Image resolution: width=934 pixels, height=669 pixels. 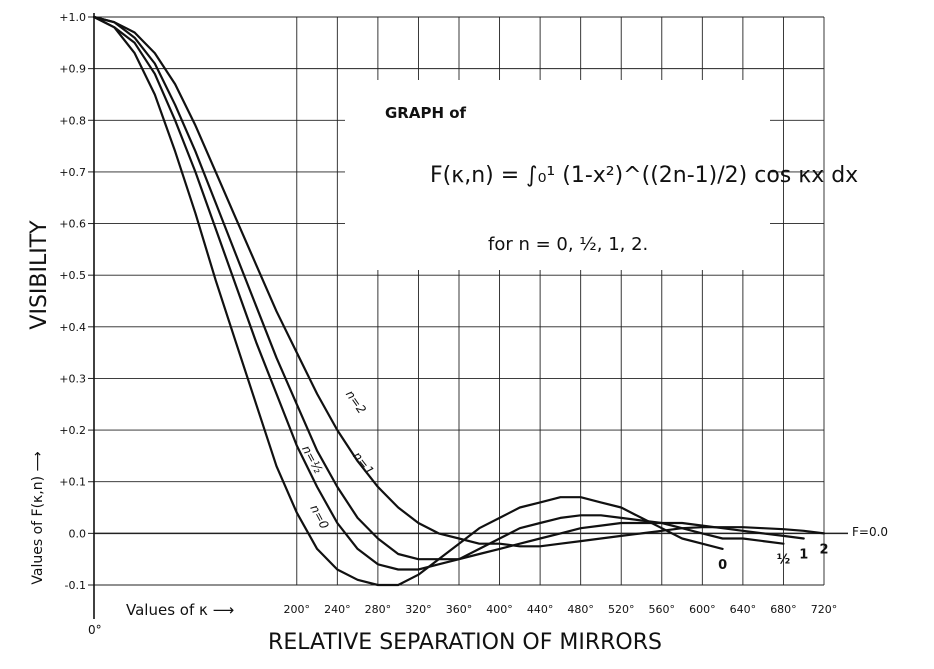 I want to click on x-tick-label: 200°, so click(x=297, y=609).